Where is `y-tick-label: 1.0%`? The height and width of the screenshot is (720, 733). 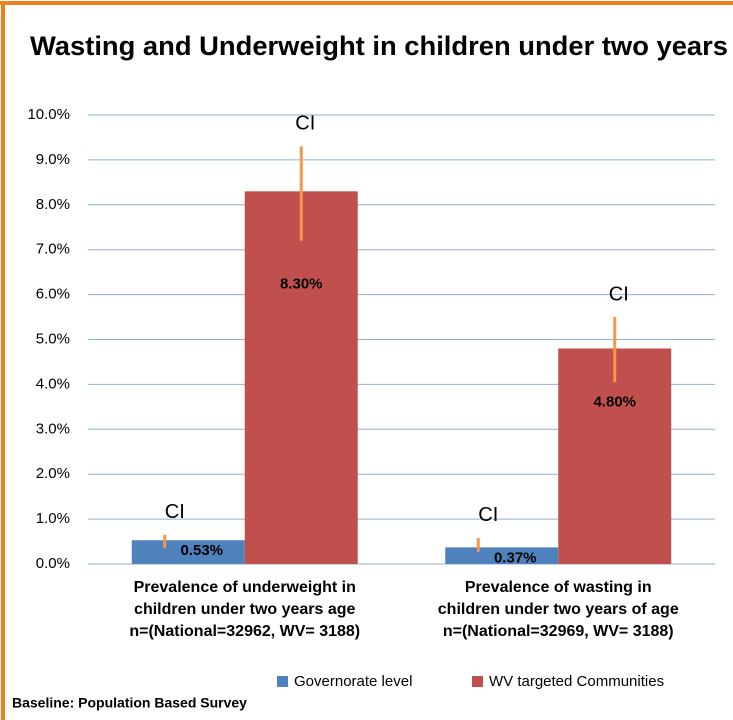
y-tick-label: 1.0% is located at coordinates (53, 518).